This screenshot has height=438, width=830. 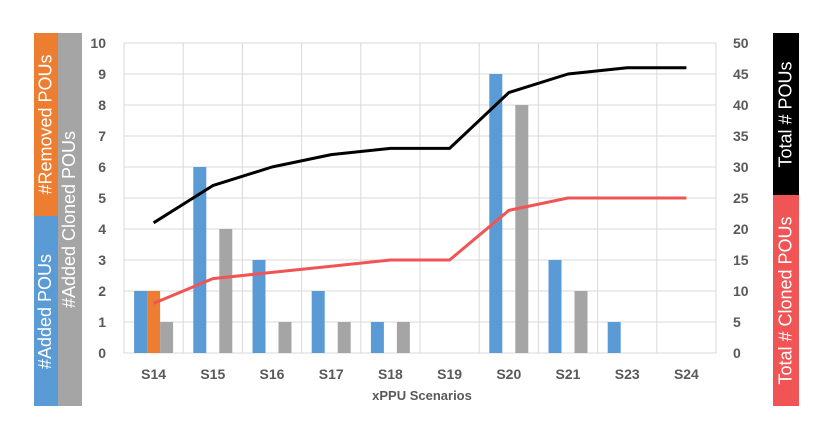 I want to click on y-right-tick-label: 15, so click(x=741, y=260).